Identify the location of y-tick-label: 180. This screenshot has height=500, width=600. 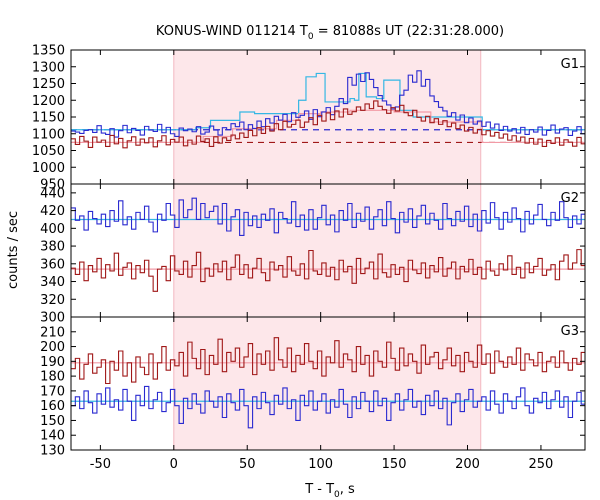
(52, 377).